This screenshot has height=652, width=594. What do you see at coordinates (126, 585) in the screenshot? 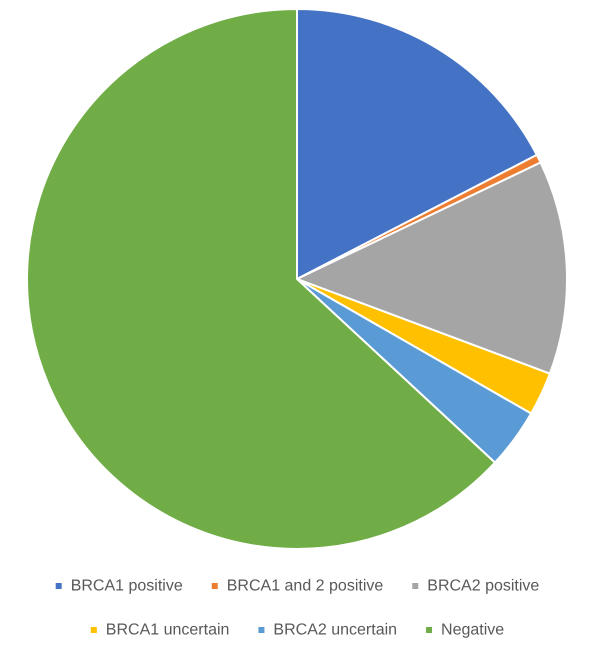
I see `legend-label: BRCA1 positive` at bounding box center [126, 585].